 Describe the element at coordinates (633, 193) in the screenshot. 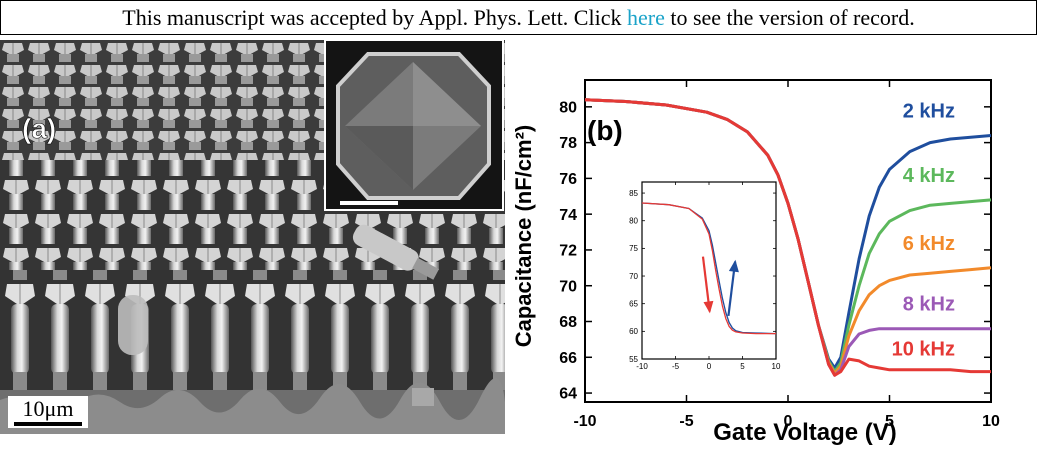

I see `inset-y-tick-label: 85` at that location.